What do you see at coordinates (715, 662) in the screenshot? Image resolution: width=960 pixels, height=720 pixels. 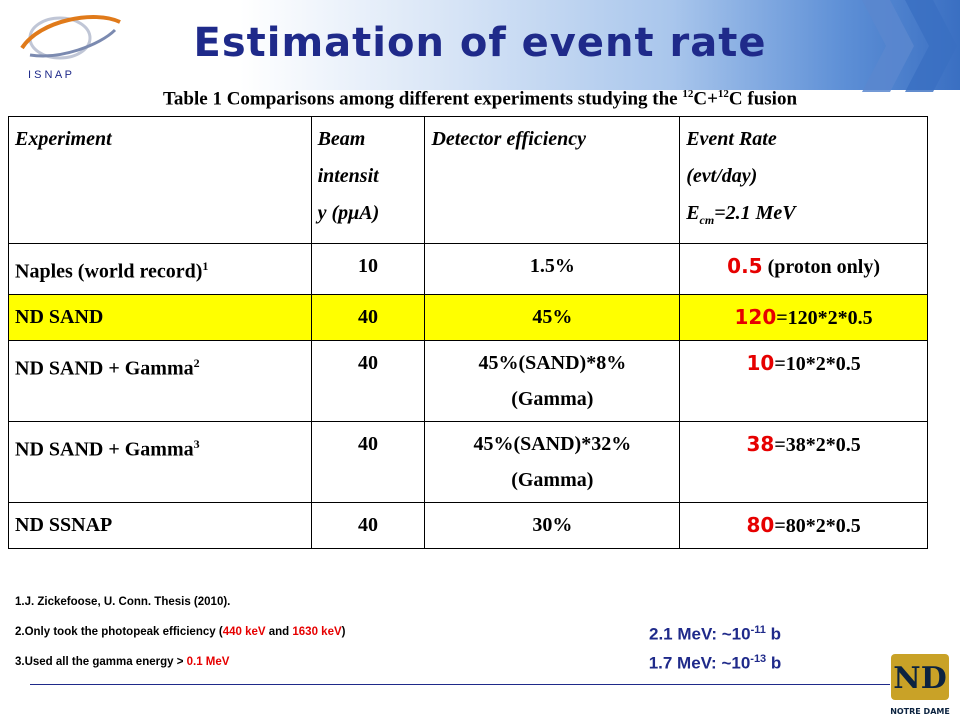 I see `cross-section-line: 1.7 MeV: ~10-13 b` at bounding box center [715, 662].